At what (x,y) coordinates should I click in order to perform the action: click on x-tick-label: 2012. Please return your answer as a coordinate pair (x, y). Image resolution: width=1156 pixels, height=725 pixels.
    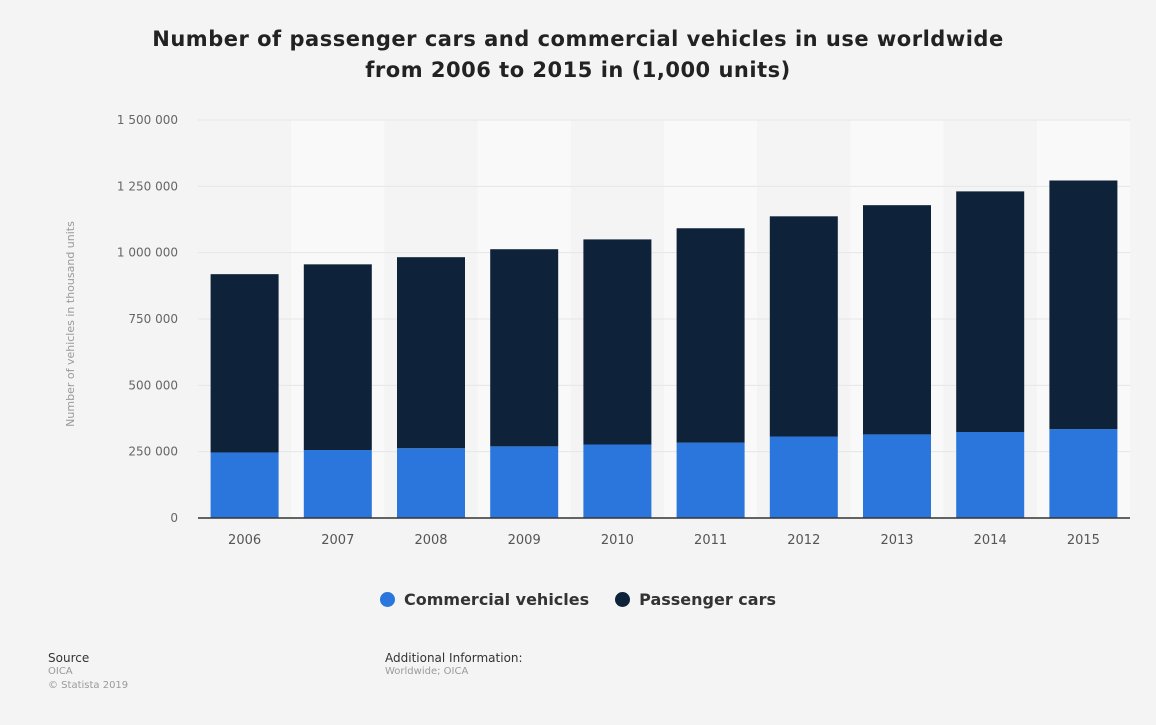
    Looking at the image, I should click on (803, 540).